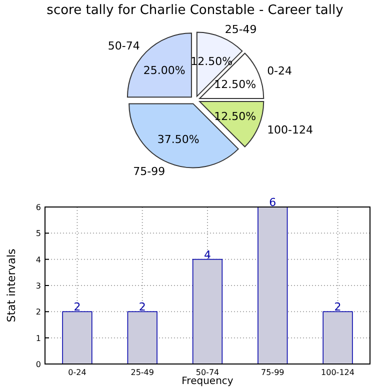 The width and height of the screenshot is (390, 390). Describe the element at coordinates (207, 255) in the screenshot. I see `data-label: 4` at that location.